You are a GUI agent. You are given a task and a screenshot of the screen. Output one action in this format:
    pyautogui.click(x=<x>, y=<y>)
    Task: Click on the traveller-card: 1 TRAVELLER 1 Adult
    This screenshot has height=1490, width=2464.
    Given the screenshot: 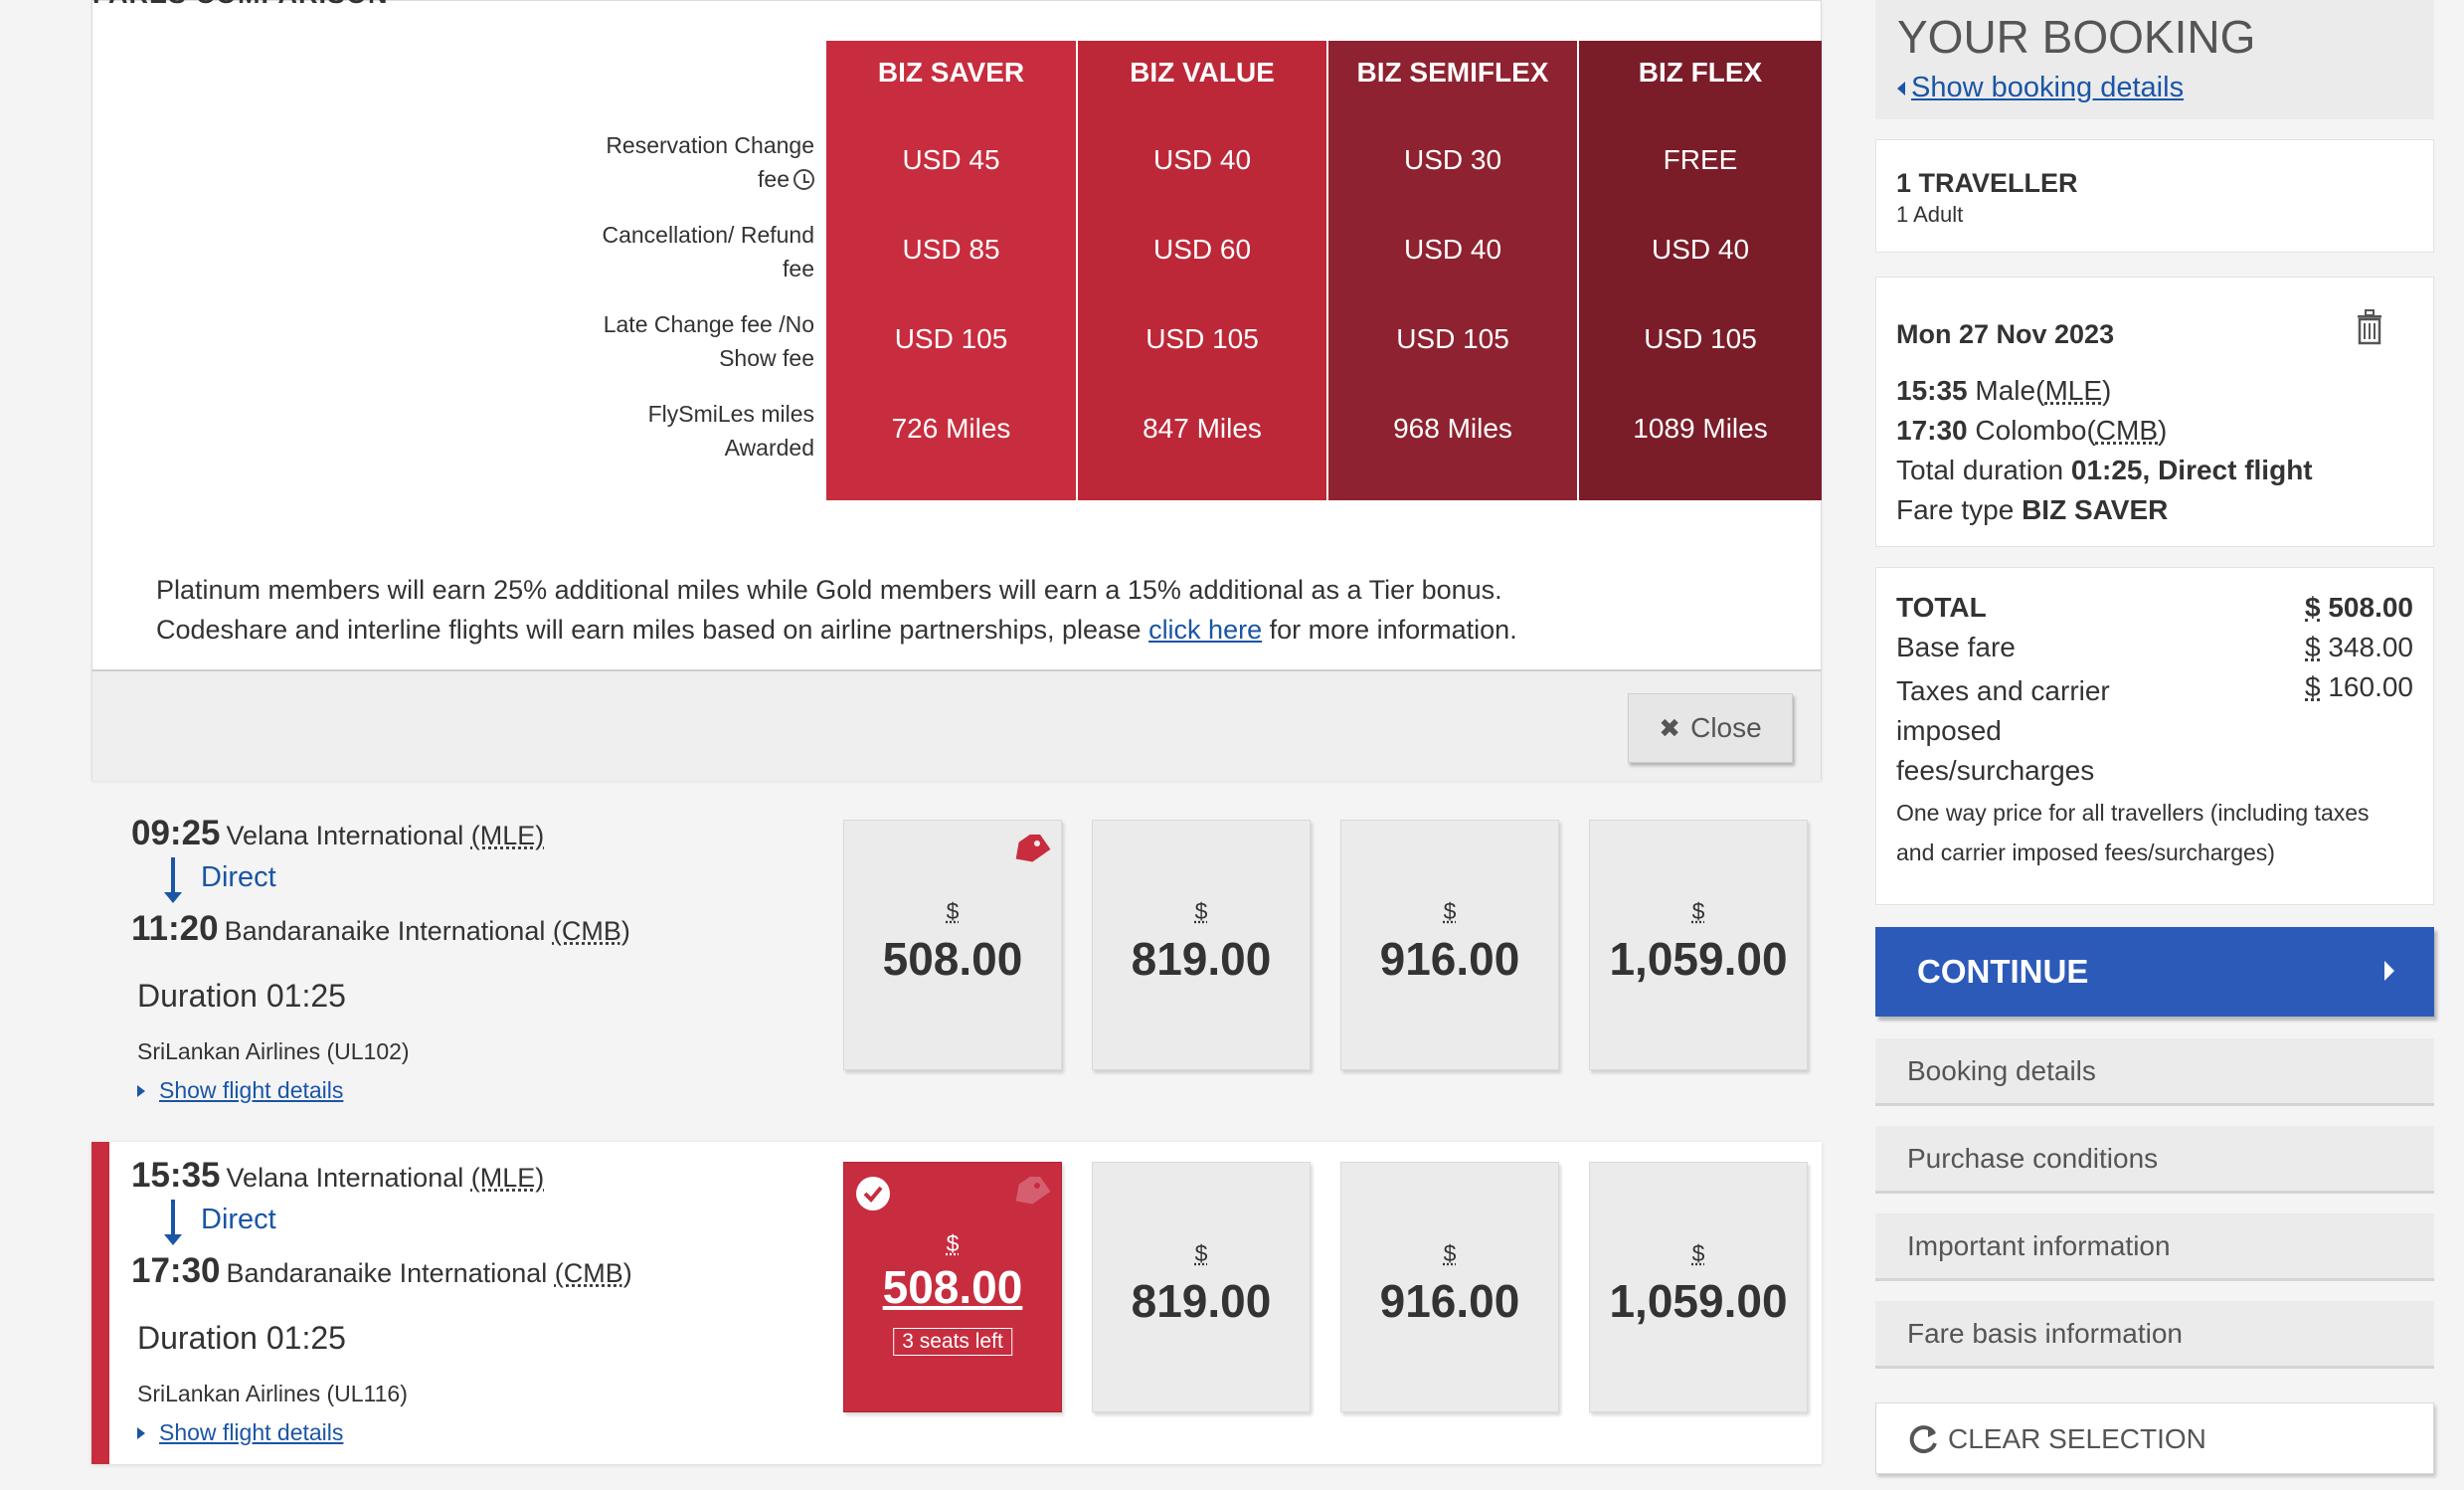 What is the action you would take?
    pyautogui.click(x=2154, y=196)
    